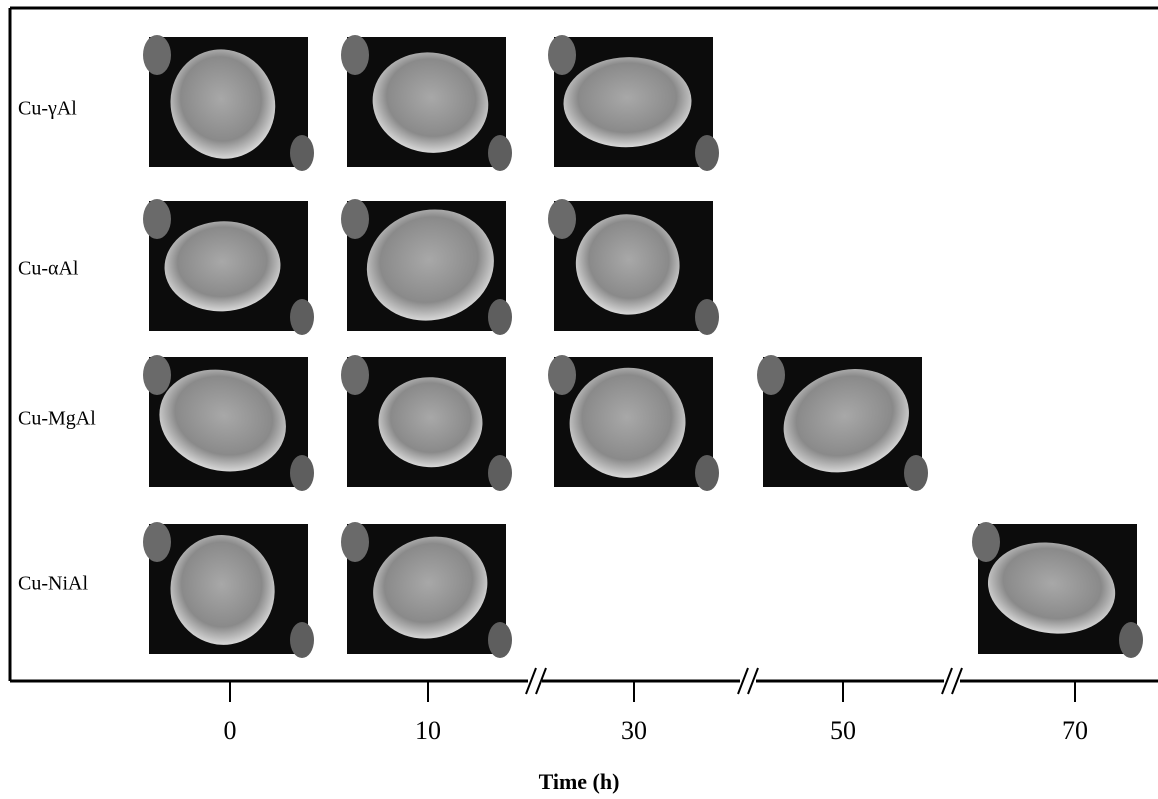  What do you see at coordinates (57, 419) in the screenshot?
I see `row-label: Cu-MgAl` at bounding box center [57, 419].